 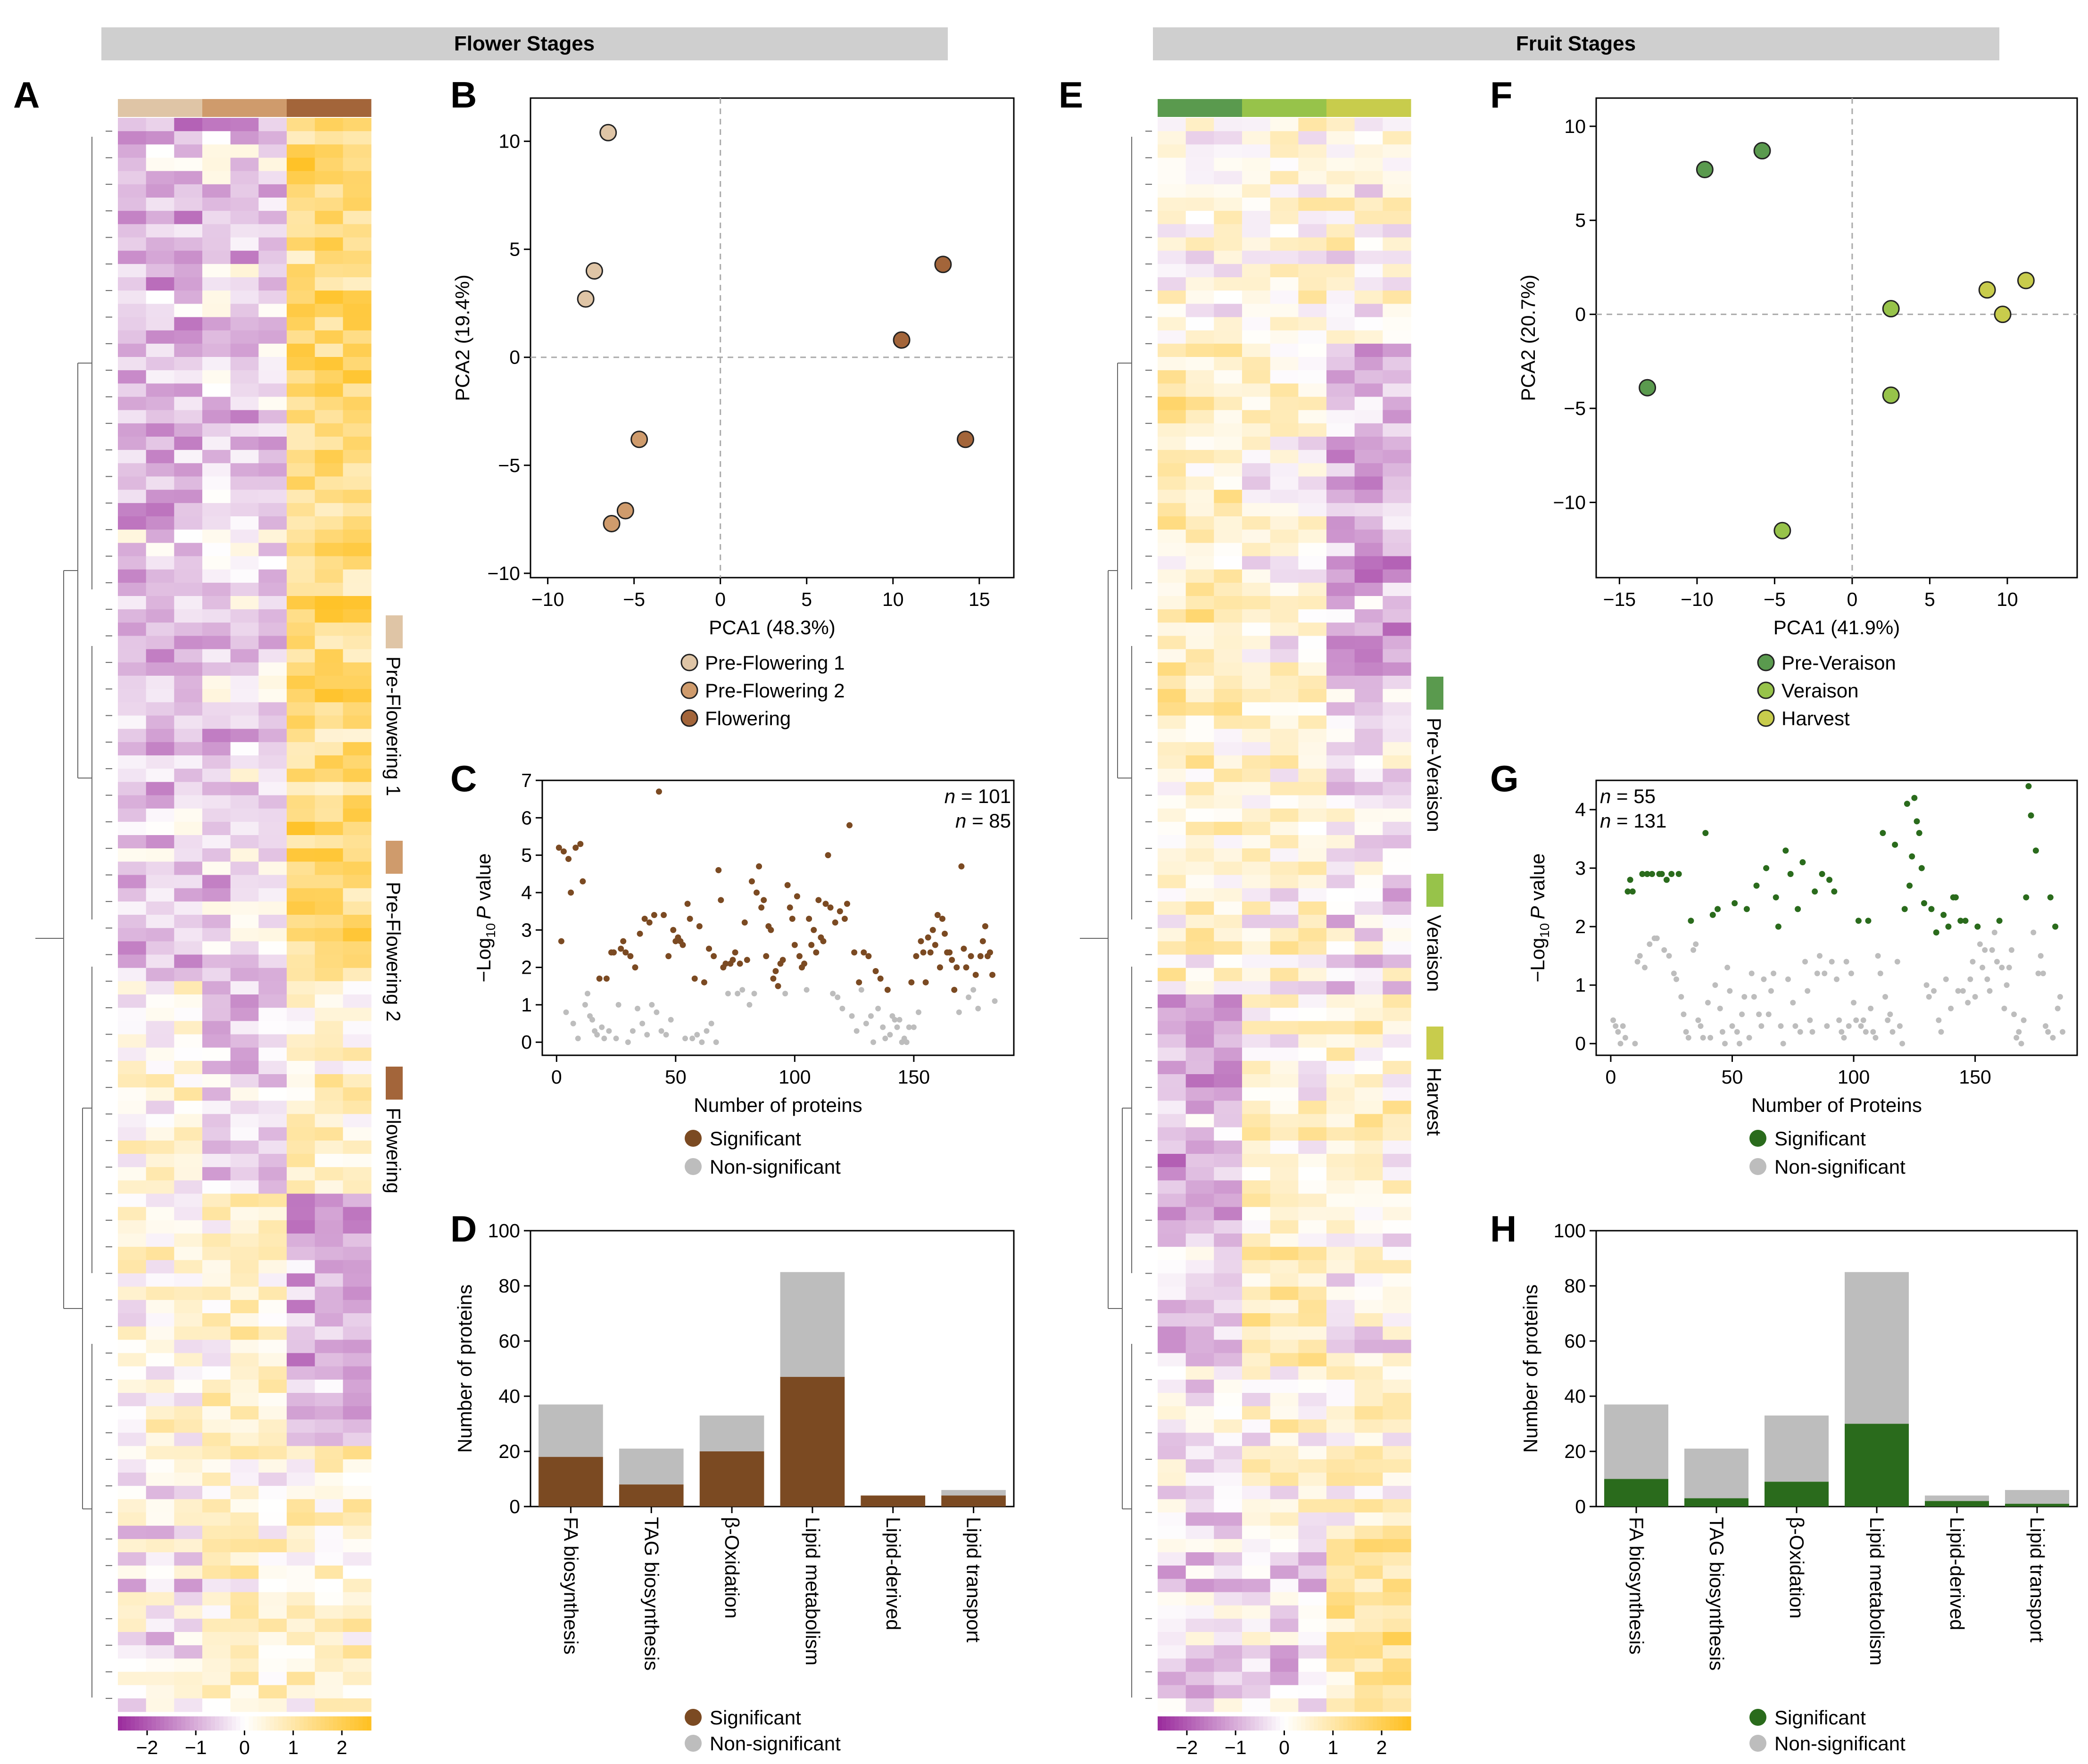 I want to click on legend-f-label-2: Veraison, so click(x=1819, y=690).